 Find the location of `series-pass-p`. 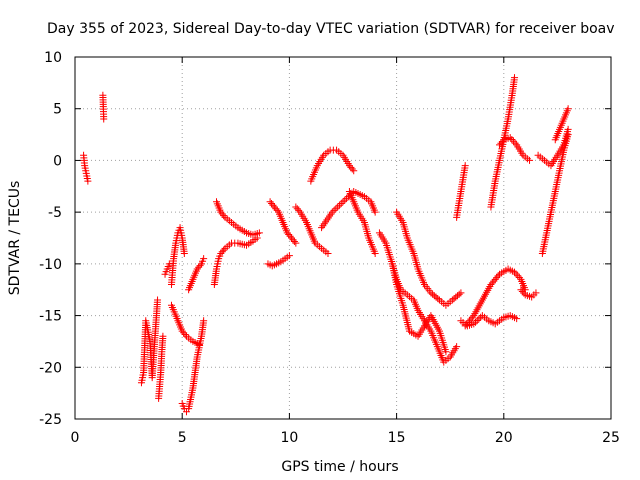

series-pass-p is located at coordinates (348, 209).